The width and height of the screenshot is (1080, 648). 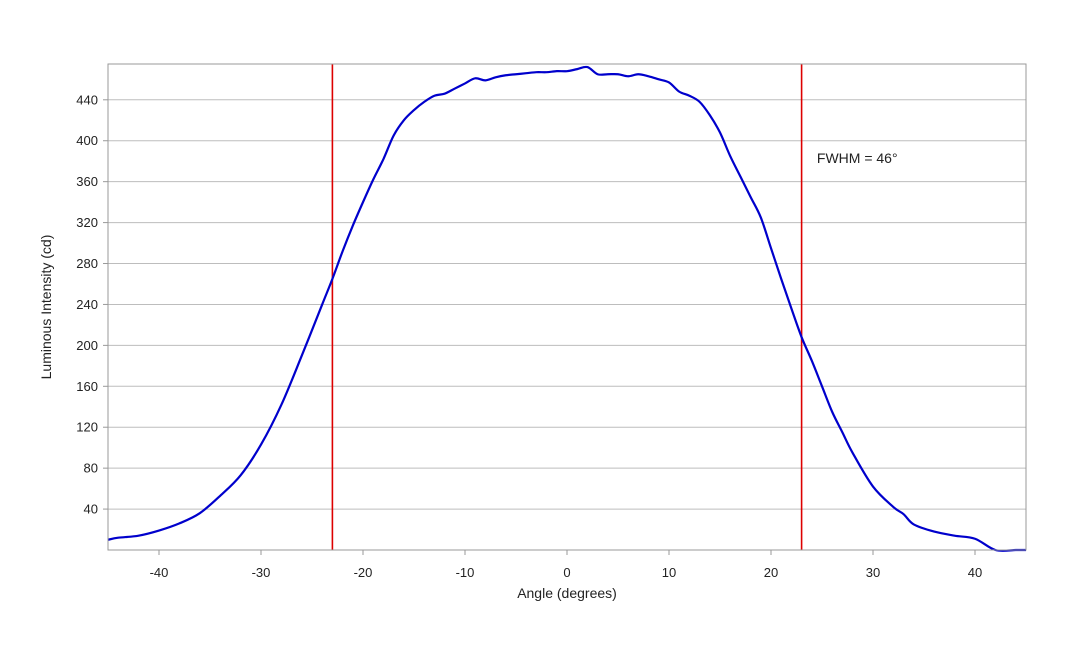 What do you see at coordinates (261, 572) in the screenshot?
I see `x-tick-label: -30` at bounding box center [261, 572].